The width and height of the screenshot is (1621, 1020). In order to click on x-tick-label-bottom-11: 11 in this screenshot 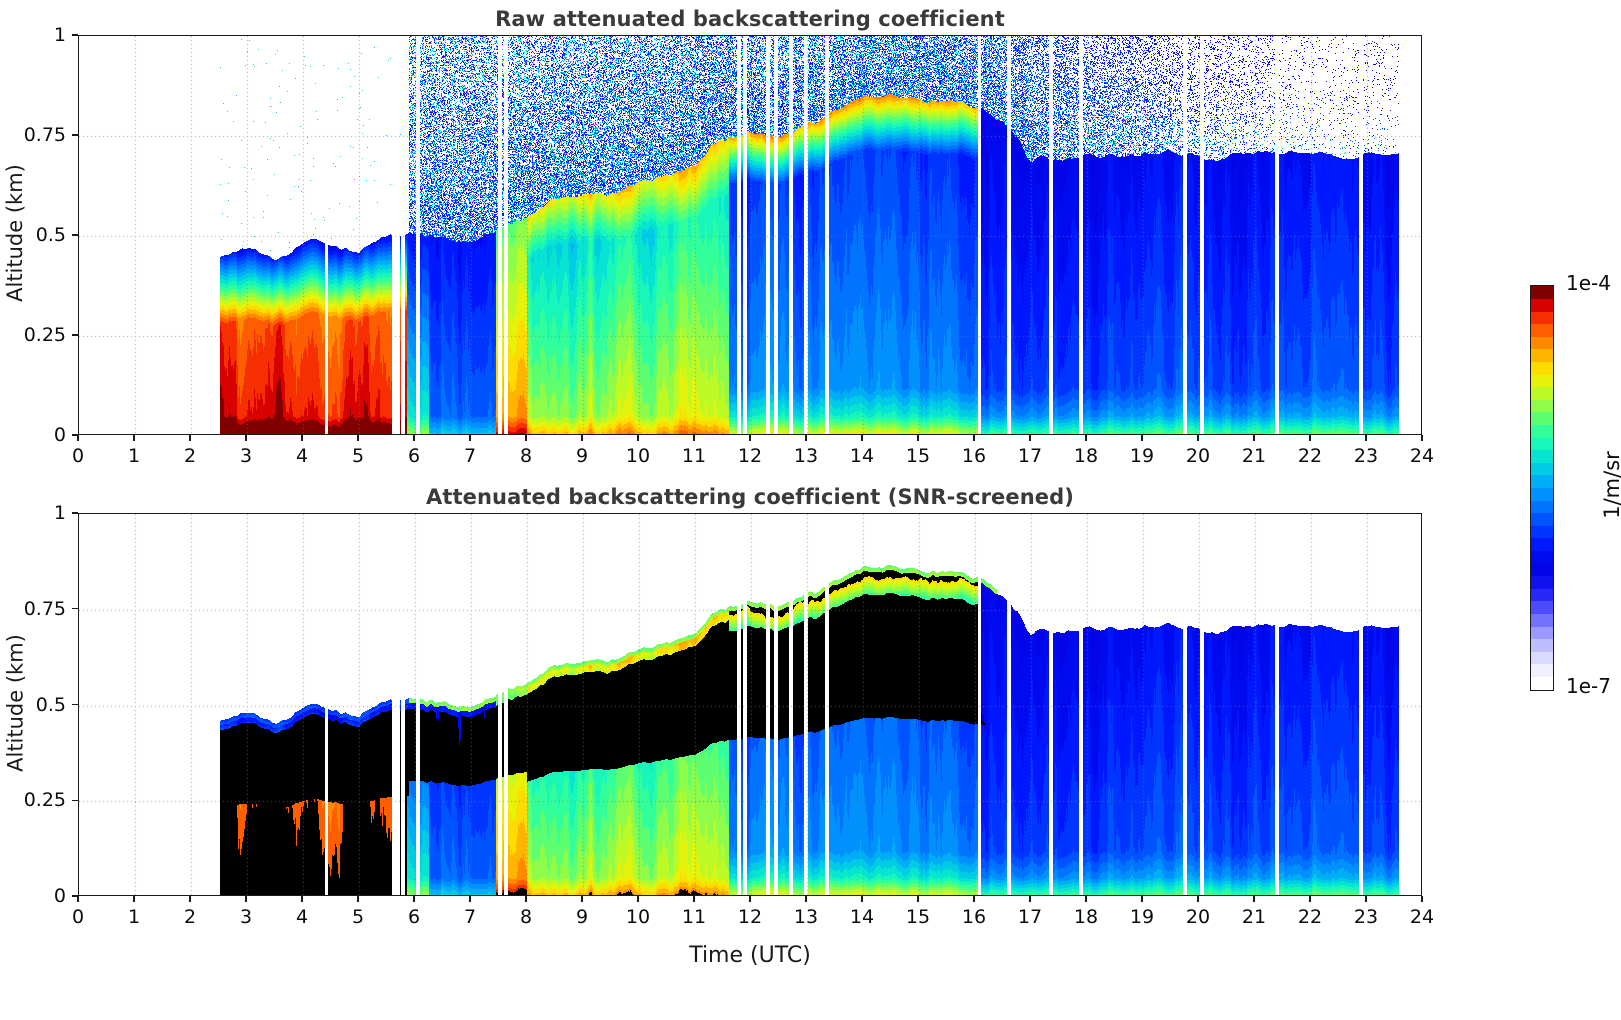, I will do `click(694, 917)`.